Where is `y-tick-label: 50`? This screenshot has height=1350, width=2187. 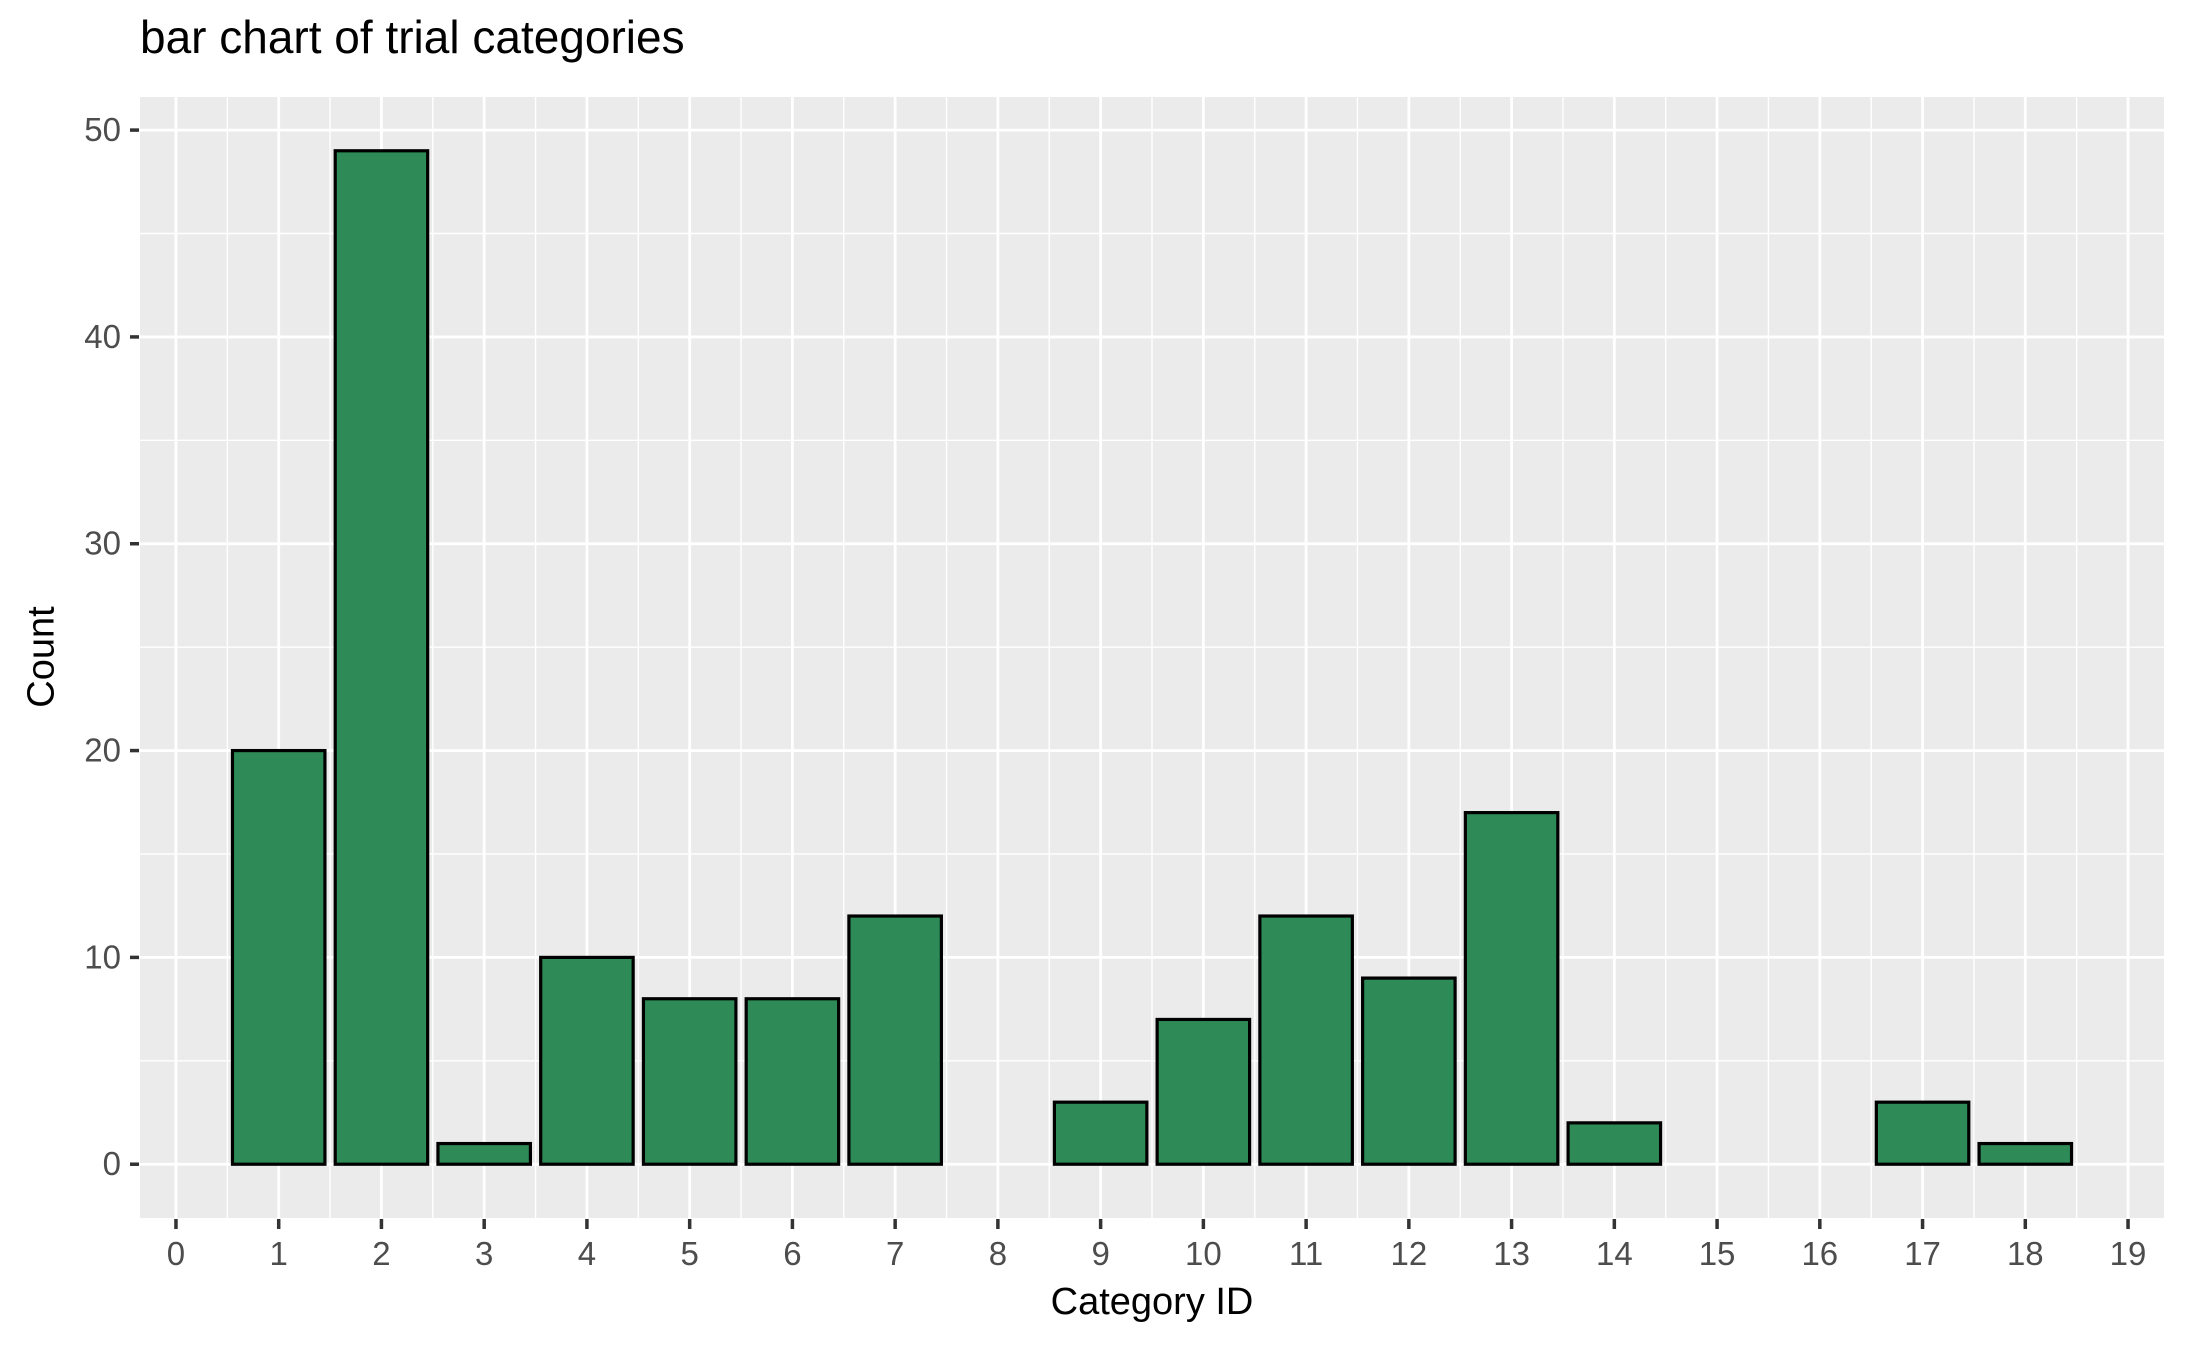
y-tick-label: 50 is located at coordinates (102, 129).